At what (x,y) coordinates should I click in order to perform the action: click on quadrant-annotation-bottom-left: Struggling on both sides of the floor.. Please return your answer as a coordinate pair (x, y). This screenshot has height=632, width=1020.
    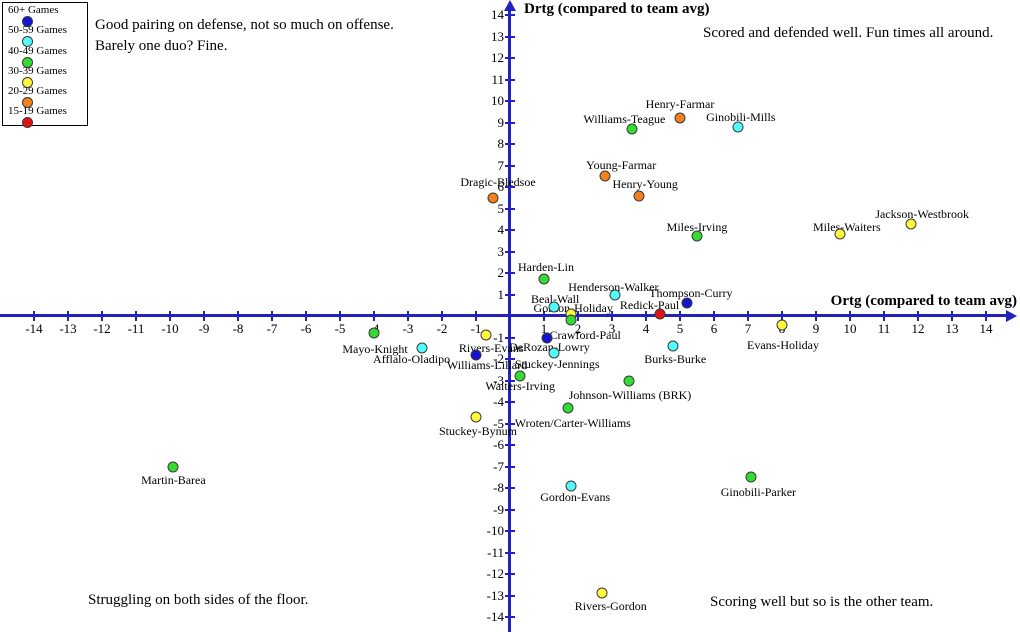
    Looking at the image, I should click on (198, 600).